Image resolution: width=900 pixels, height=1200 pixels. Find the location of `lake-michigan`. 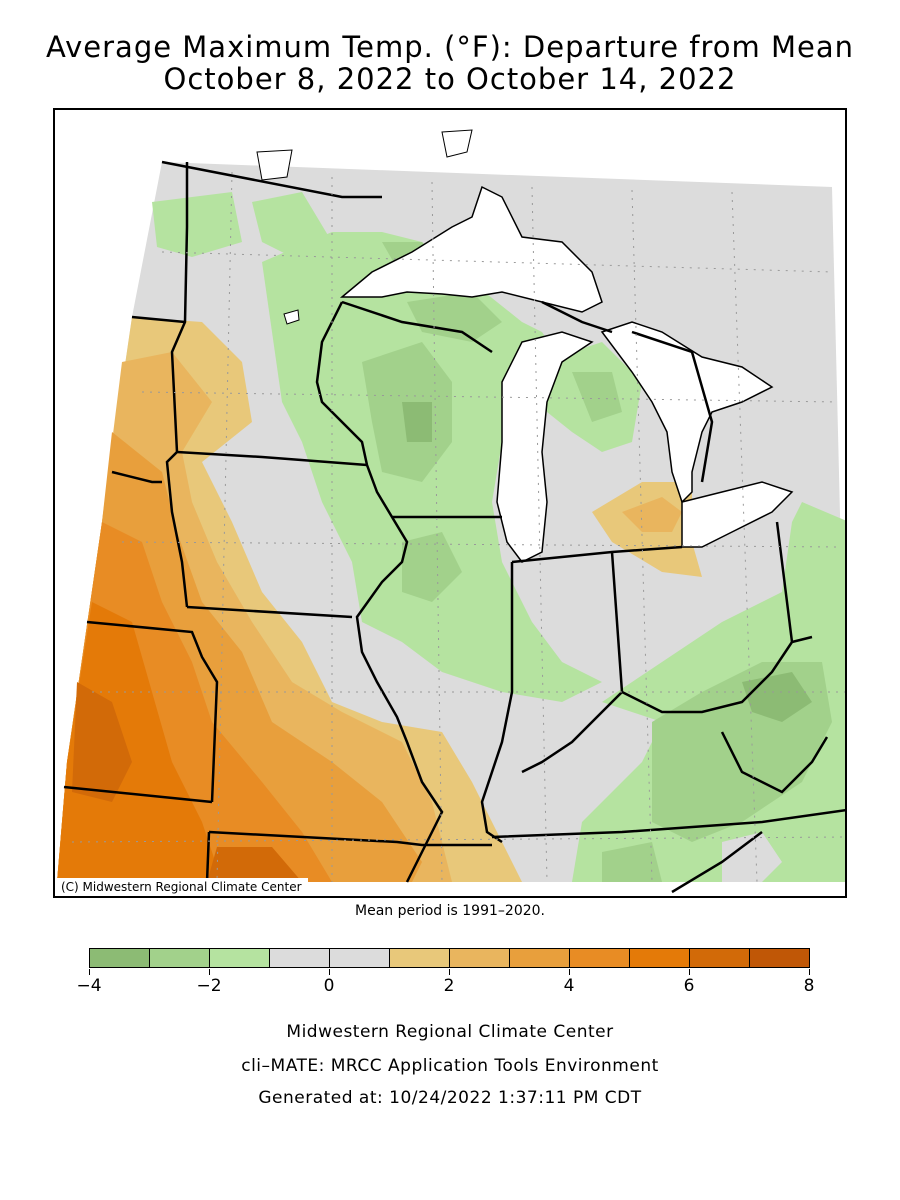

lake-michigan is located at coordinates (545, 447).